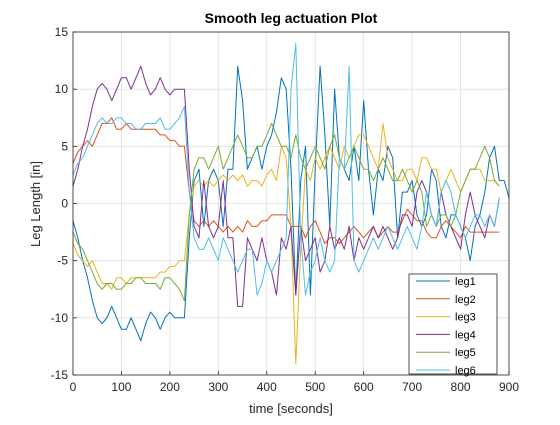  Describe the element at coordinates (364, 387) in the screenshot. I see `x-tick-label: 600` at that location.